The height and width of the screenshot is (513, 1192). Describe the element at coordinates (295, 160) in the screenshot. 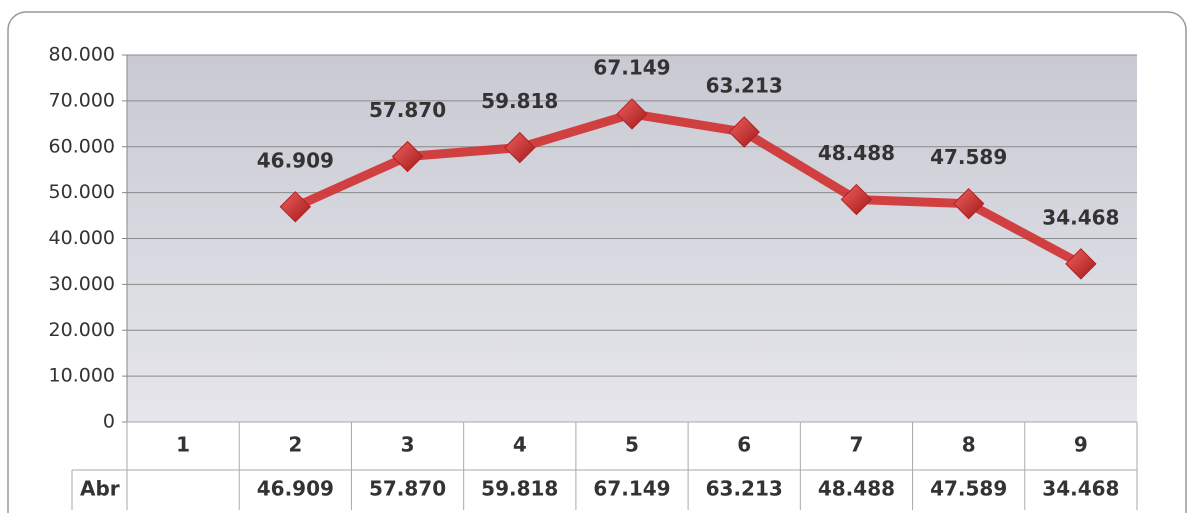

I see `data-label: 46.909` at that location.